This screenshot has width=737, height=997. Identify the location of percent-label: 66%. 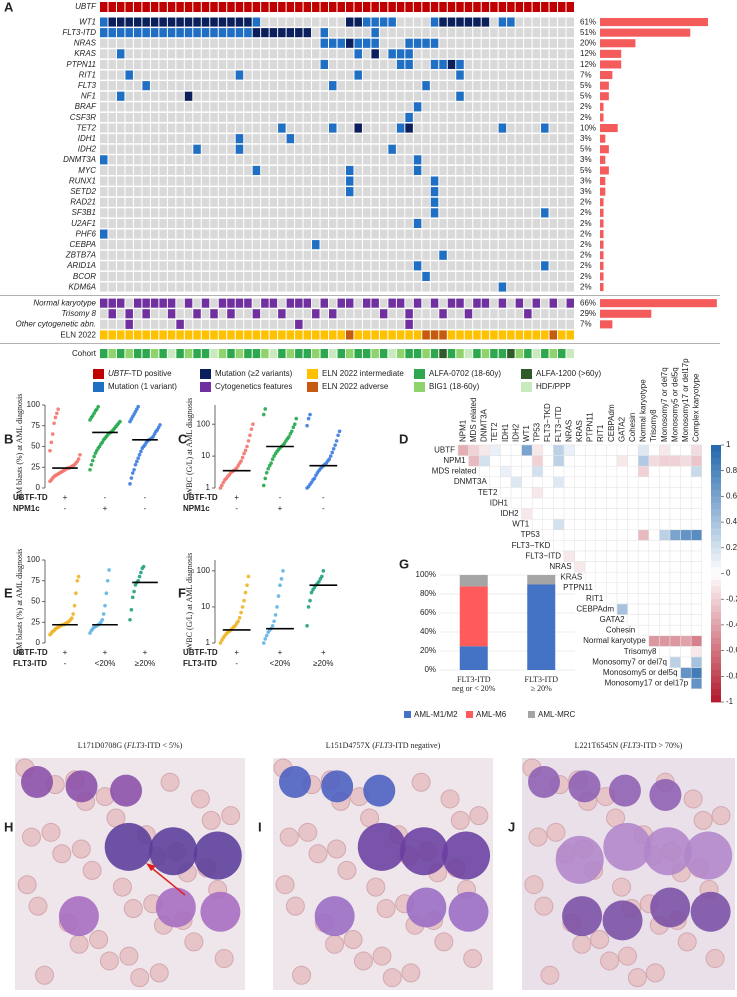
(588, 303).